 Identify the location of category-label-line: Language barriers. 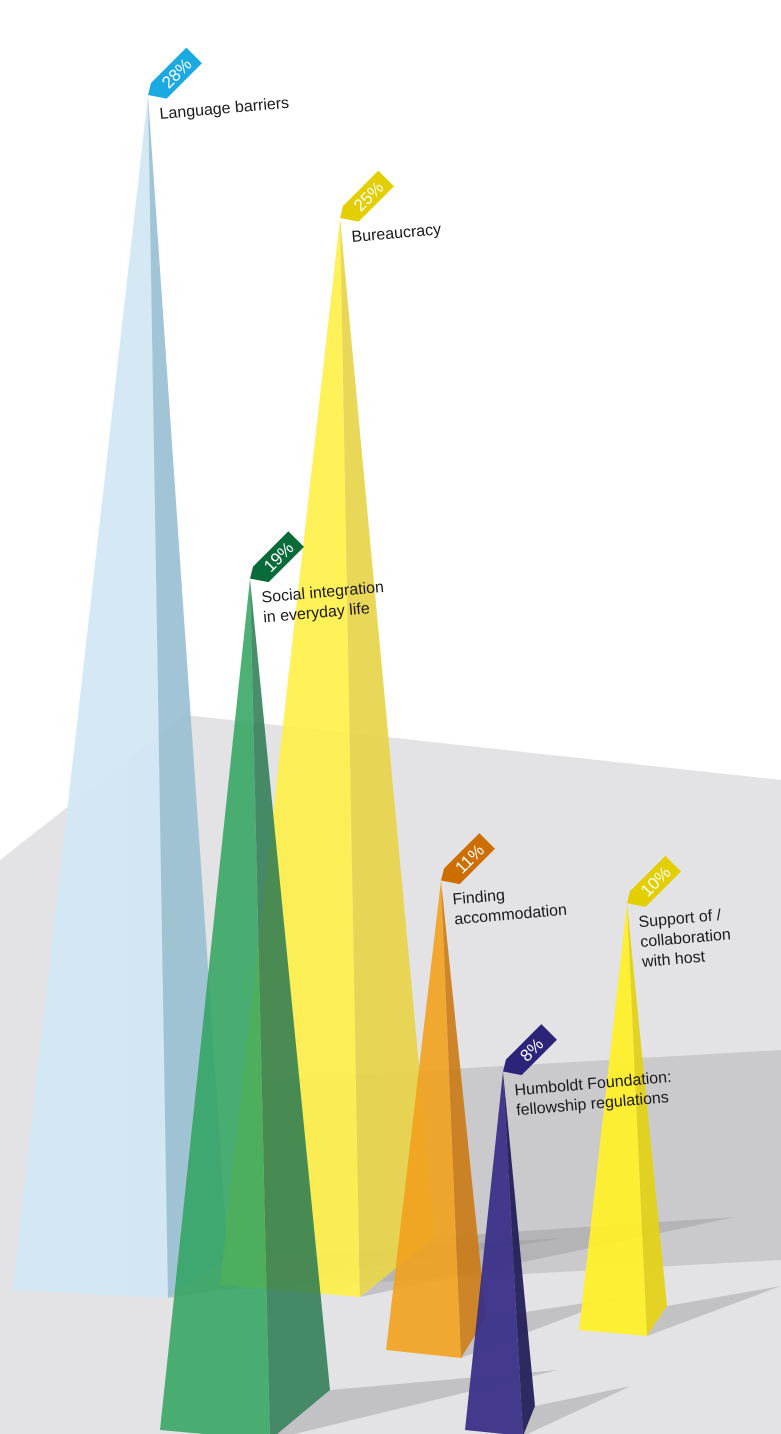
(224, 109).